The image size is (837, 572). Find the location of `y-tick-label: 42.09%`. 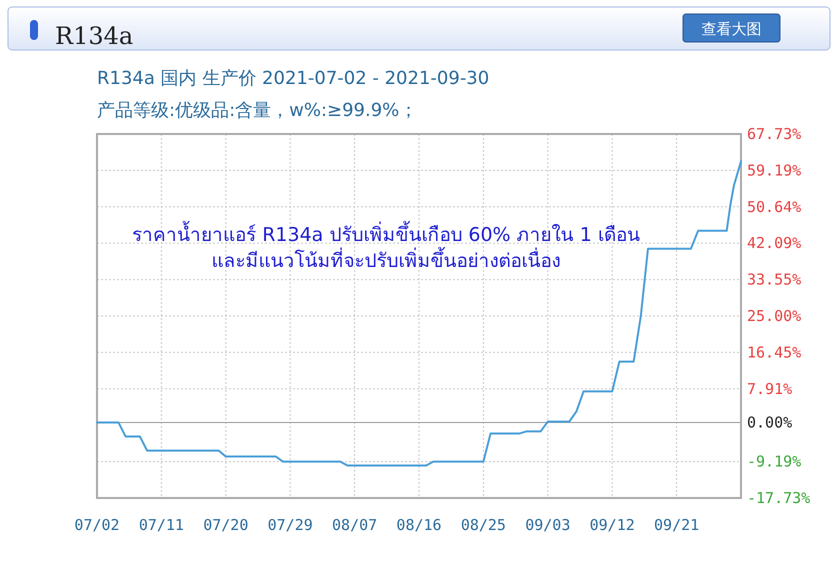

y-tick-label: 42.09% is located at coordinates (774, 243).